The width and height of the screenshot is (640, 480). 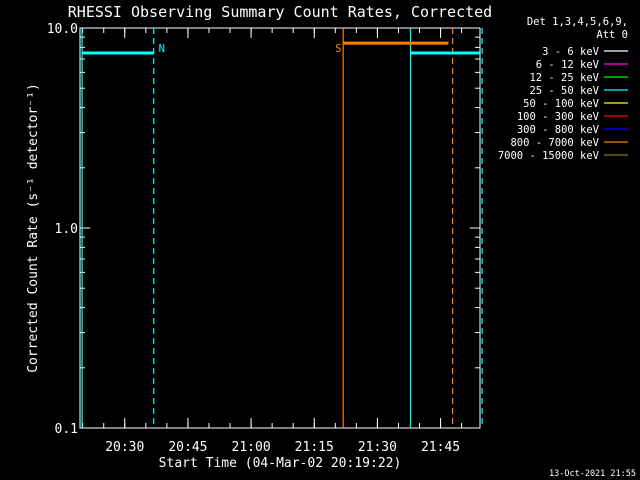 What do you see at coordinates (187, 447) in the screenshot?
I see `x-tick-label: 20:45` at bounding box center [187, 447].